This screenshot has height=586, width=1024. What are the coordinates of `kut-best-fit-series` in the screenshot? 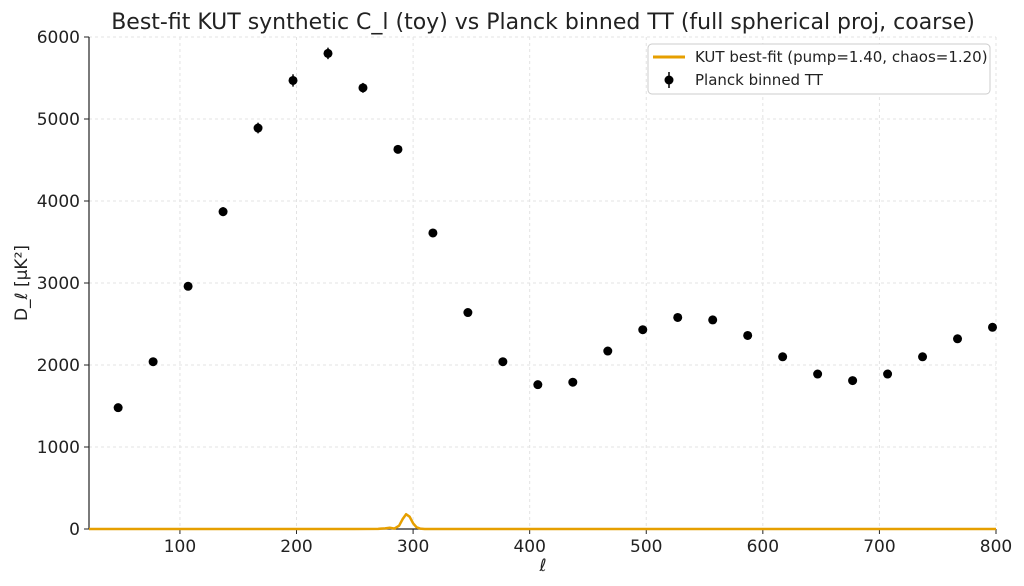 It's located at (542, 521).